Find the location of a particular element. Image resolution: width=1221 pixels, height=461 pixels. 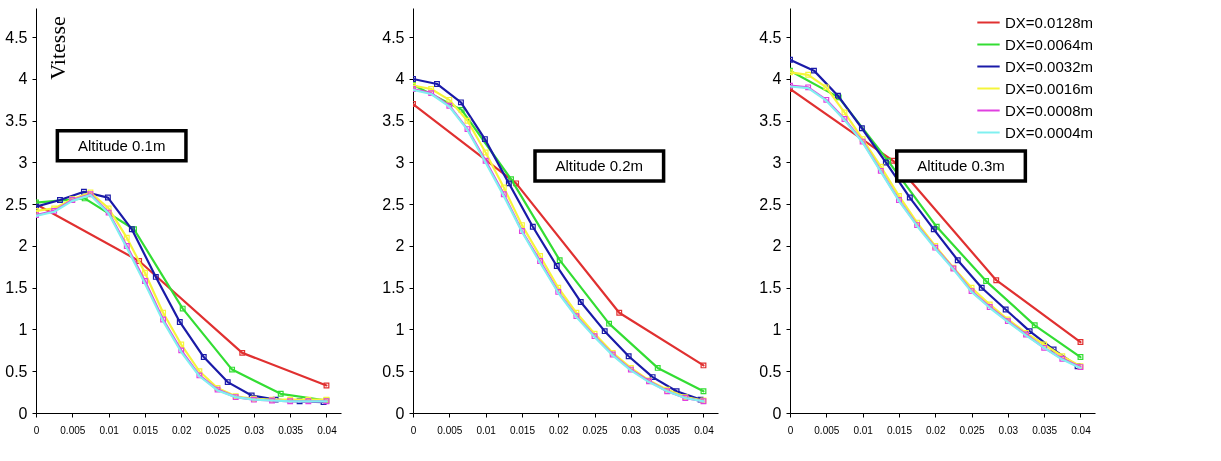

legend-label: DX=0.0032m is located at coordinates (1049, 66).